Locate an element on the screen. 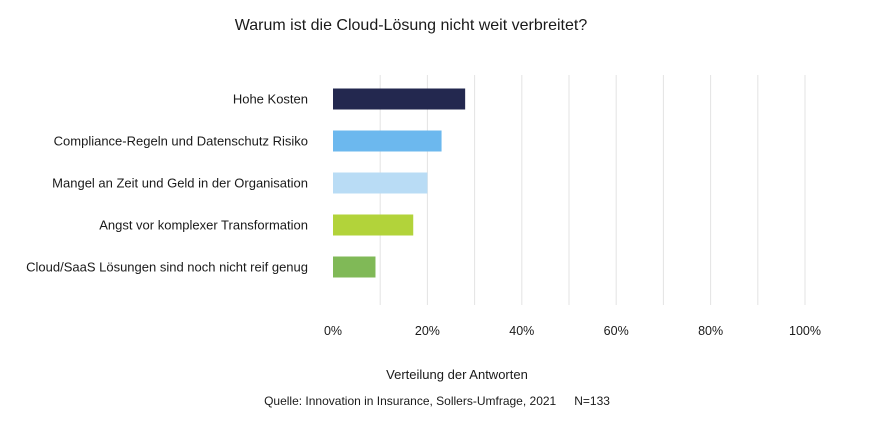 The width and height of the screenshot is (888, 430). x-tick-label: 40% is located at coordinates (521, 331).